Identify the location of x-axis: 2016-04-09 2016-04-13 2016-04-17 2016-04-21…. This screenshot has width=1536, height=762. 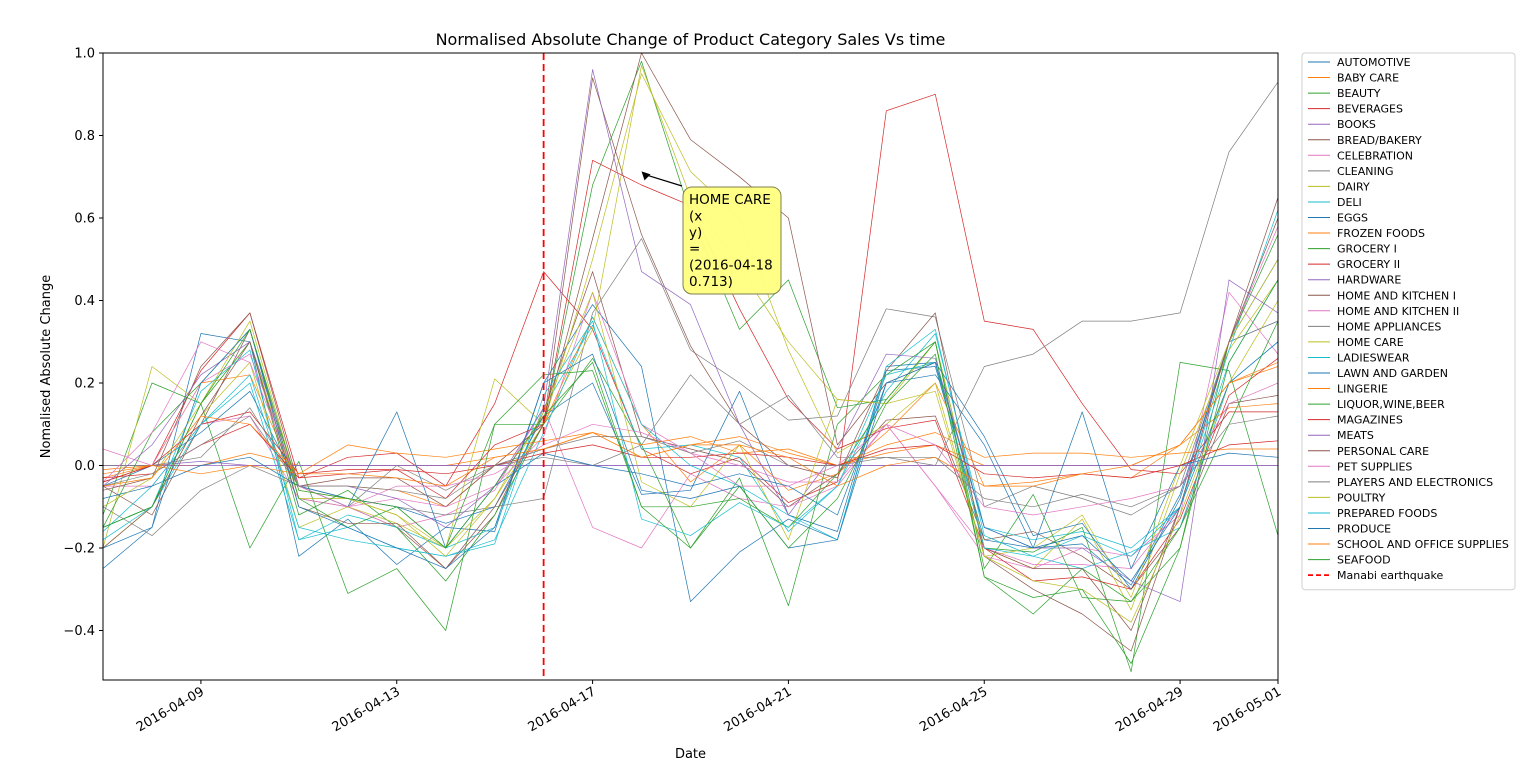
(709, 707).